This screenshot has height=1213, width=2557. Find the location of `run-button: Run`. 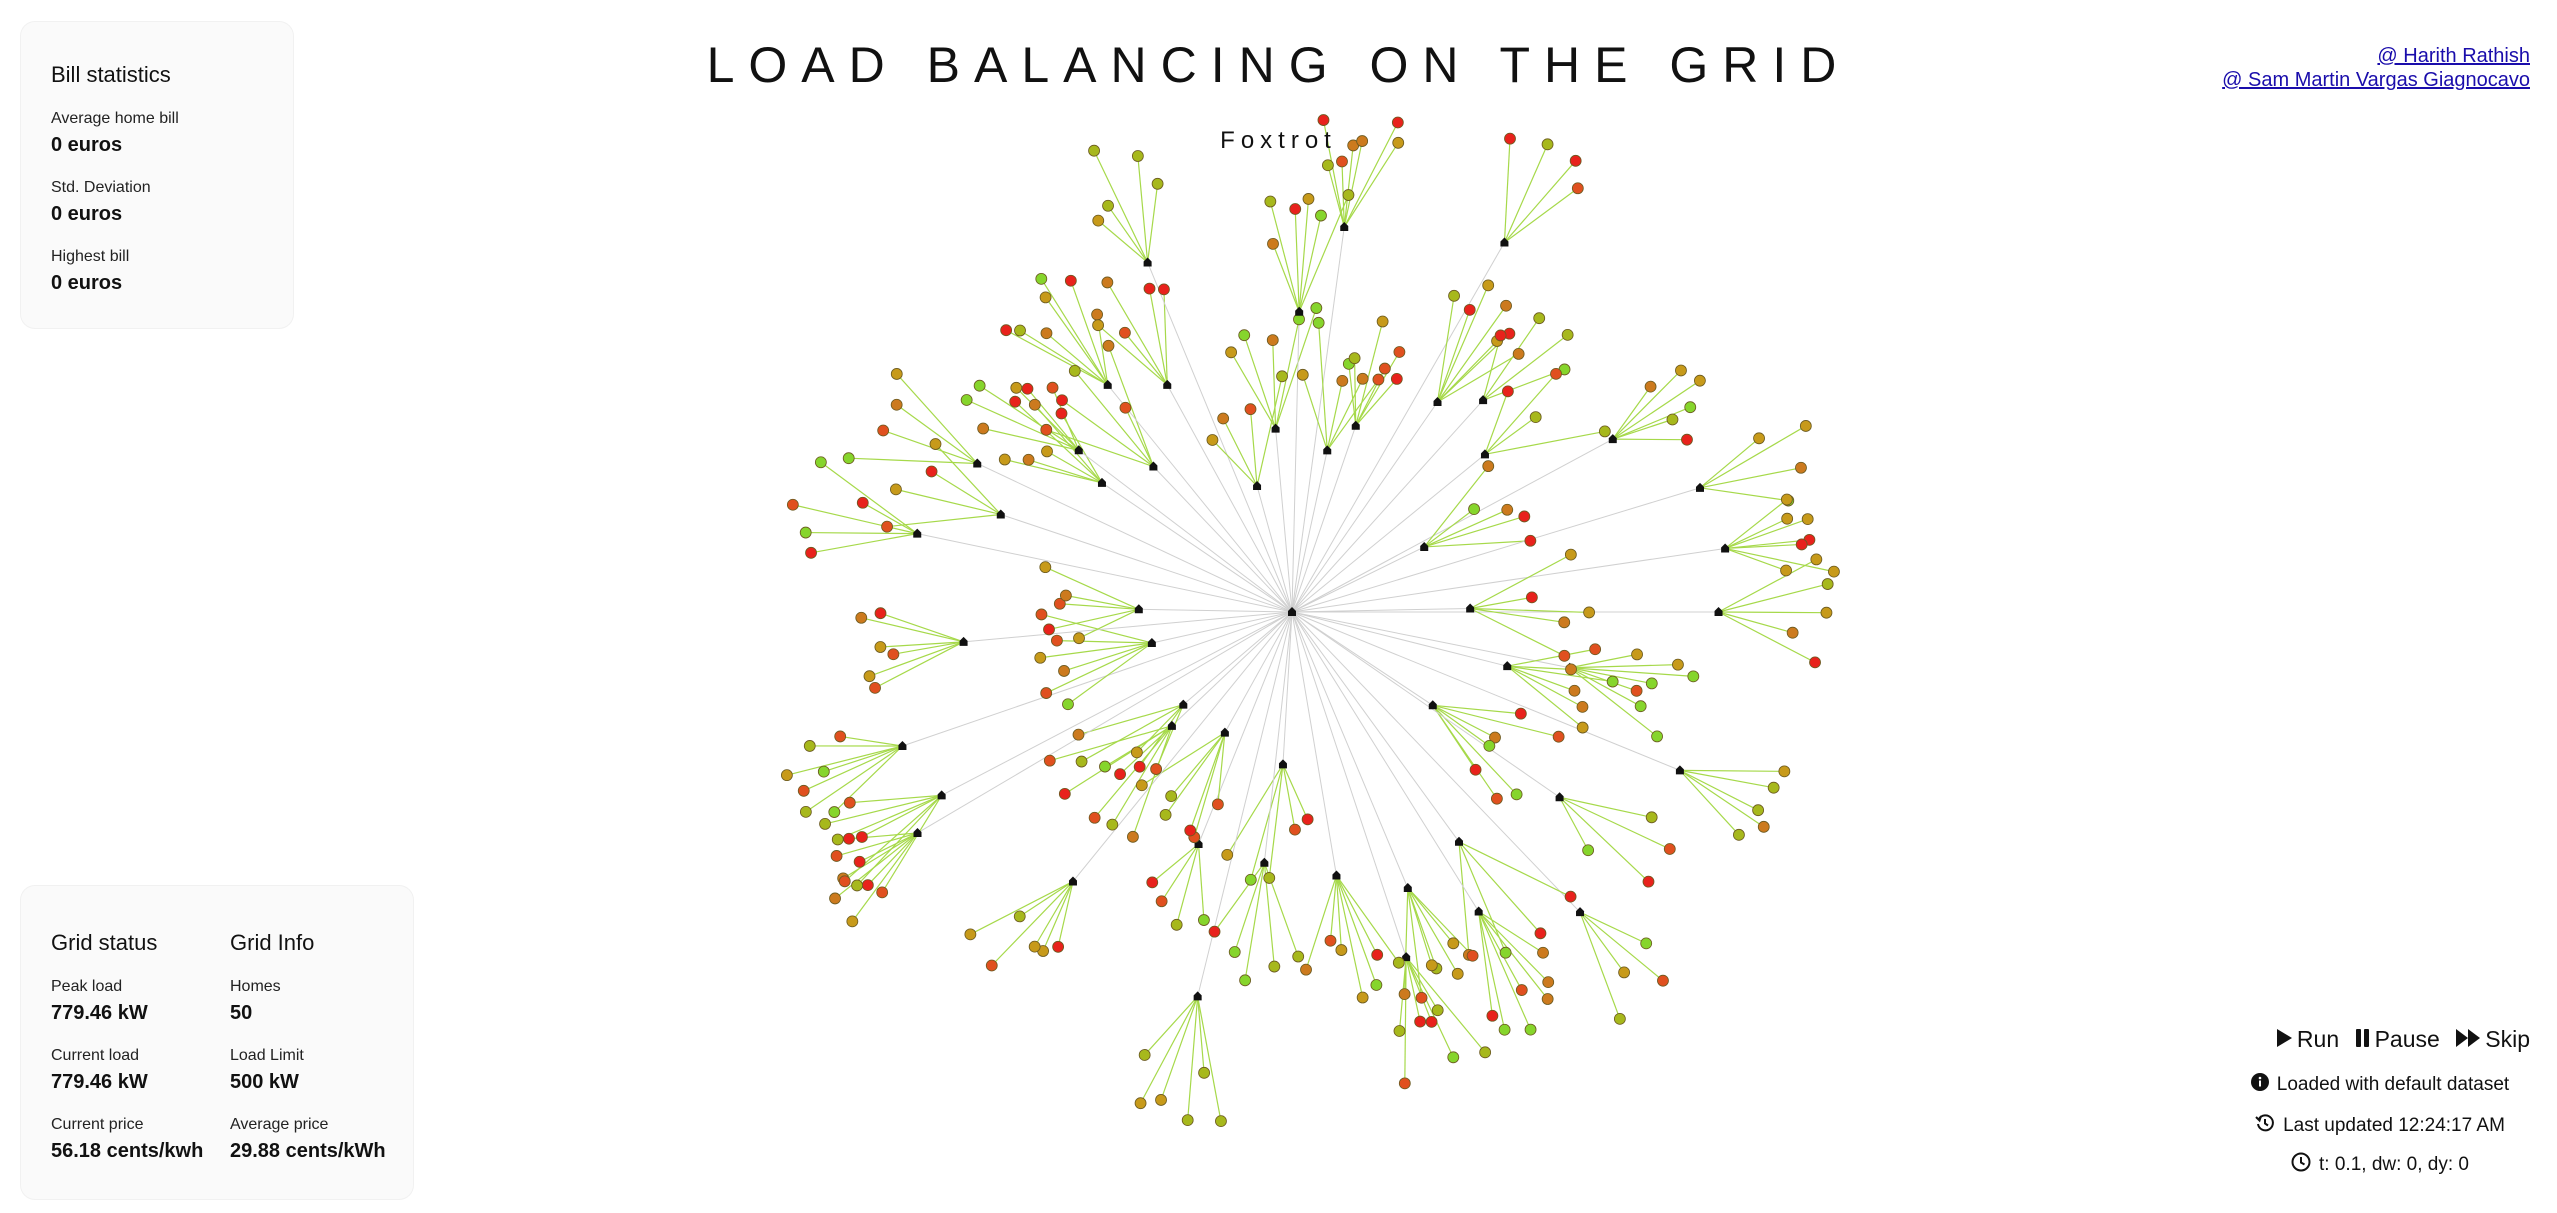

run-button: Run is located at coordinates (2307, 1039).